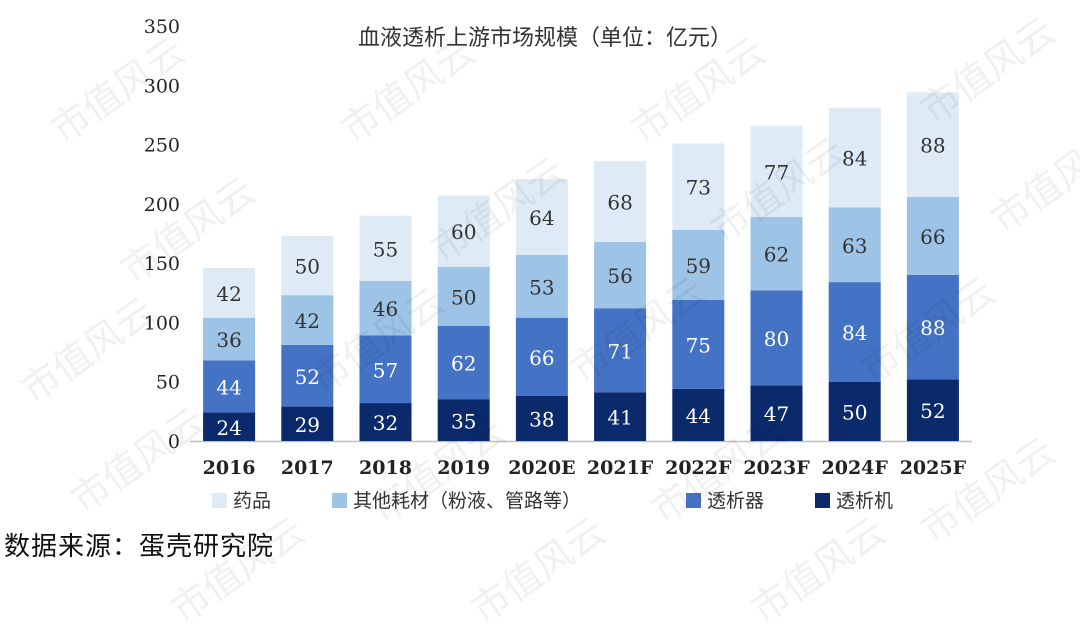  I want to click on x-tick-label: 2023F, so click(776, 468).